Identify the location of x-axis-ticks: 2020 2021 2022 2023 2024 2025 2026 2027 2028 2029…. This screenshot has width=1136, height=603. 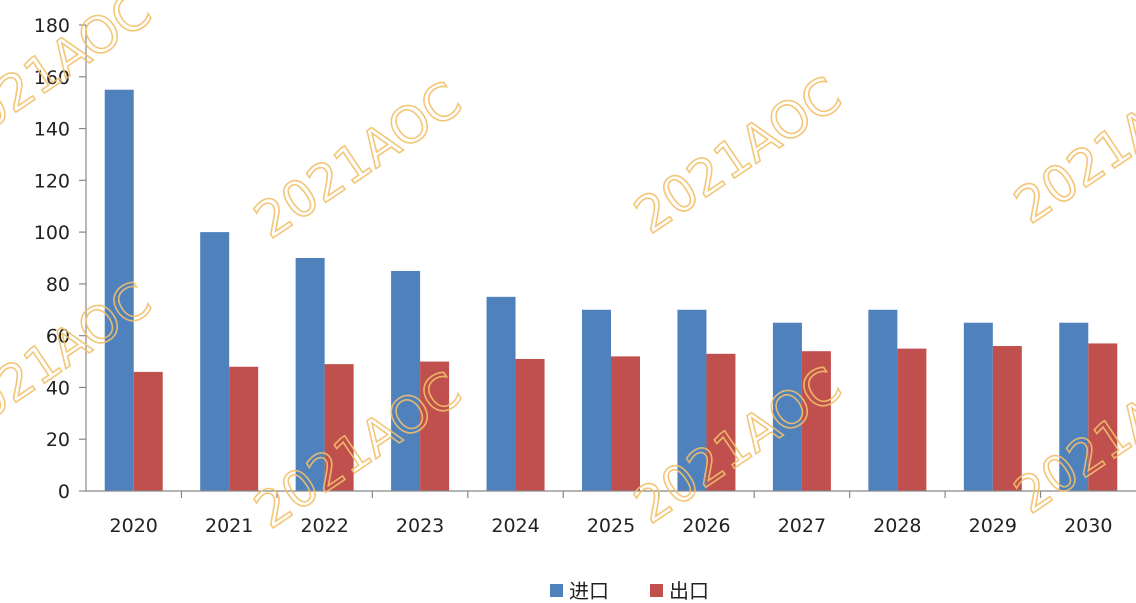
(611, 514).